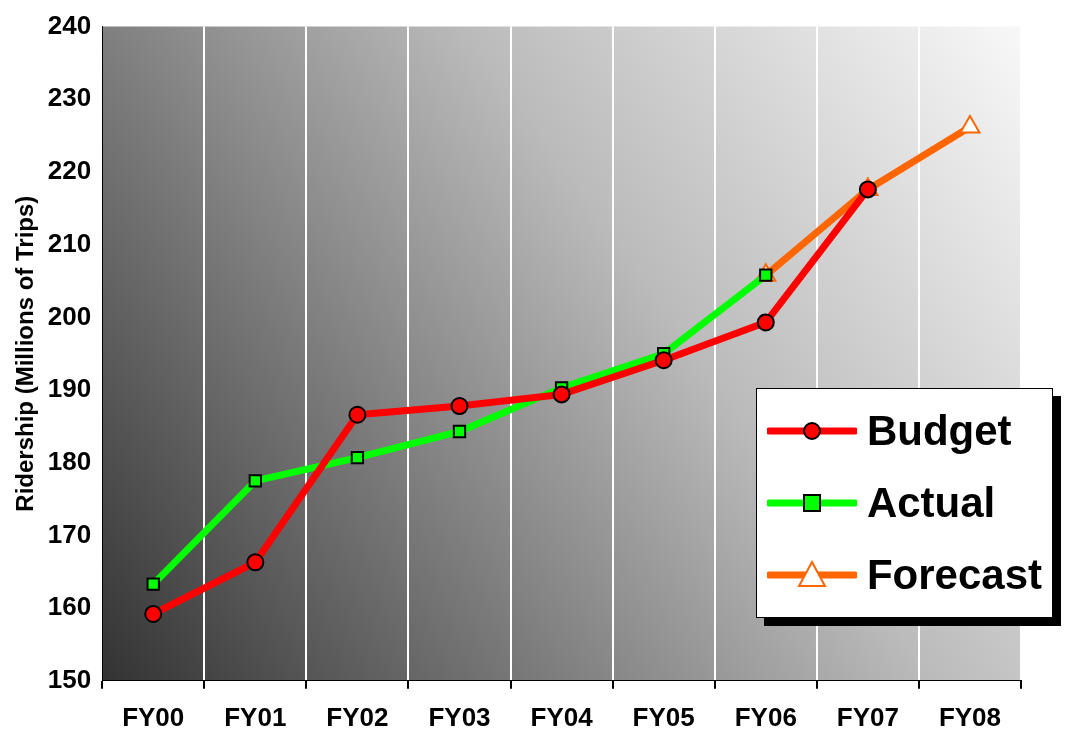 The height and width of the screenshot is (756, 1069). Describe the element at coordinates (69, 24) in the screenshot. I see `y-tick-label: 240` at that location.